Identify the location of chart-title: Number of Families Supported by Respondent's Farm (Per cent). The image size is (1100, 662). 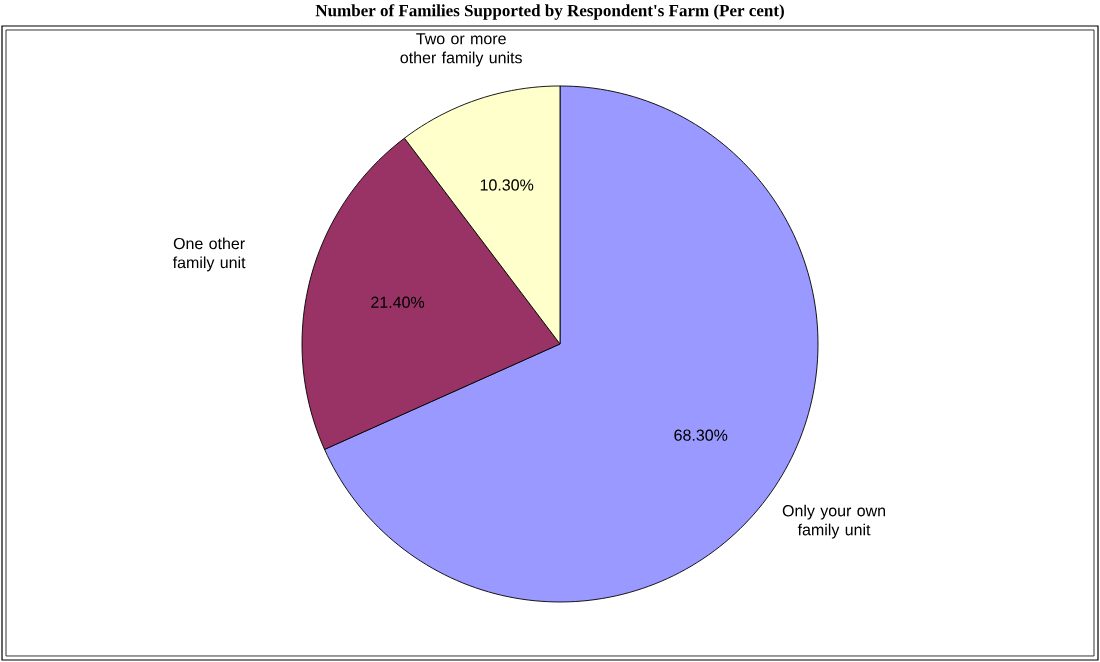
(549, 12).